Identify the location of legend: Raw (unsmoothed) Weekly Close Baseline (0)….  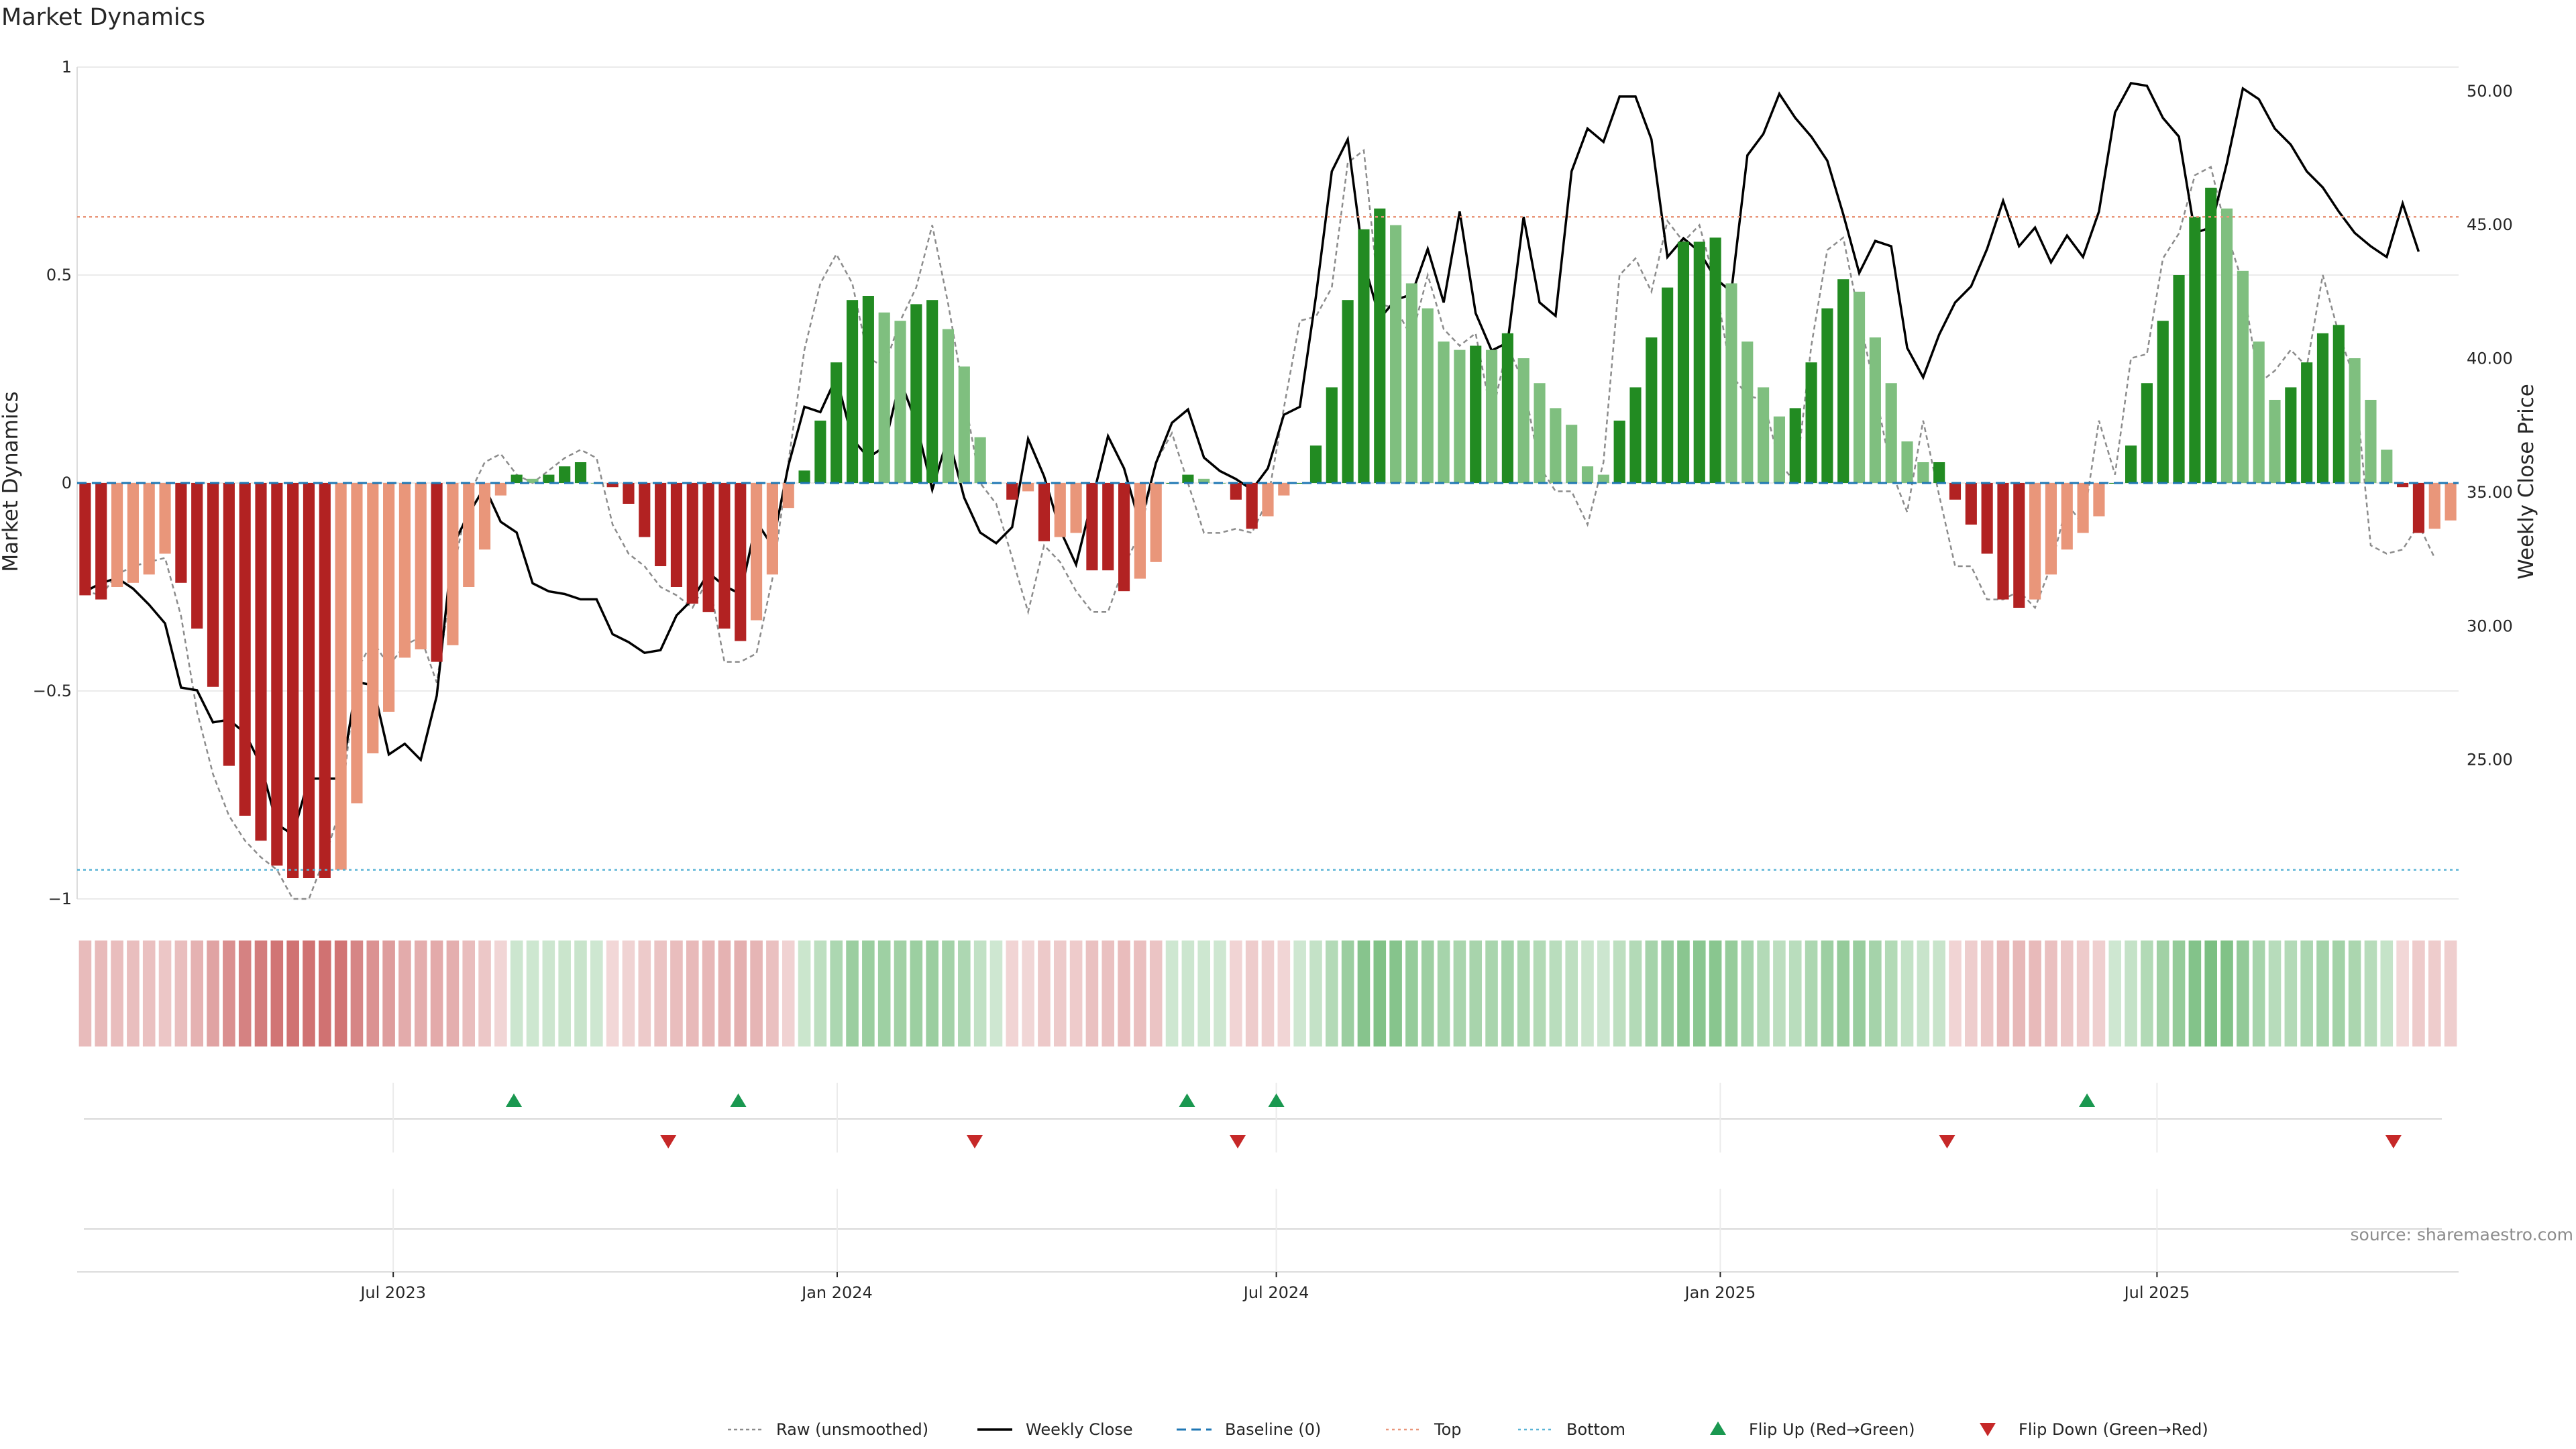
(1468, 1429).